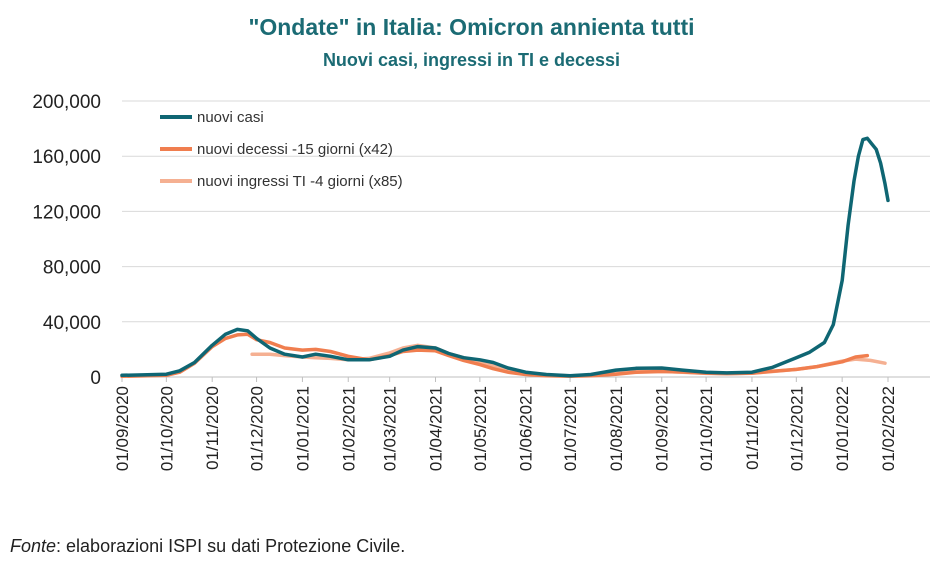 The width and height of the screenshot is (943, 566). What do you see at coordinates (570, 428) in the screenshot?
I see `x-tick-label: 01/07/2021` at bounding box center [570, 428].